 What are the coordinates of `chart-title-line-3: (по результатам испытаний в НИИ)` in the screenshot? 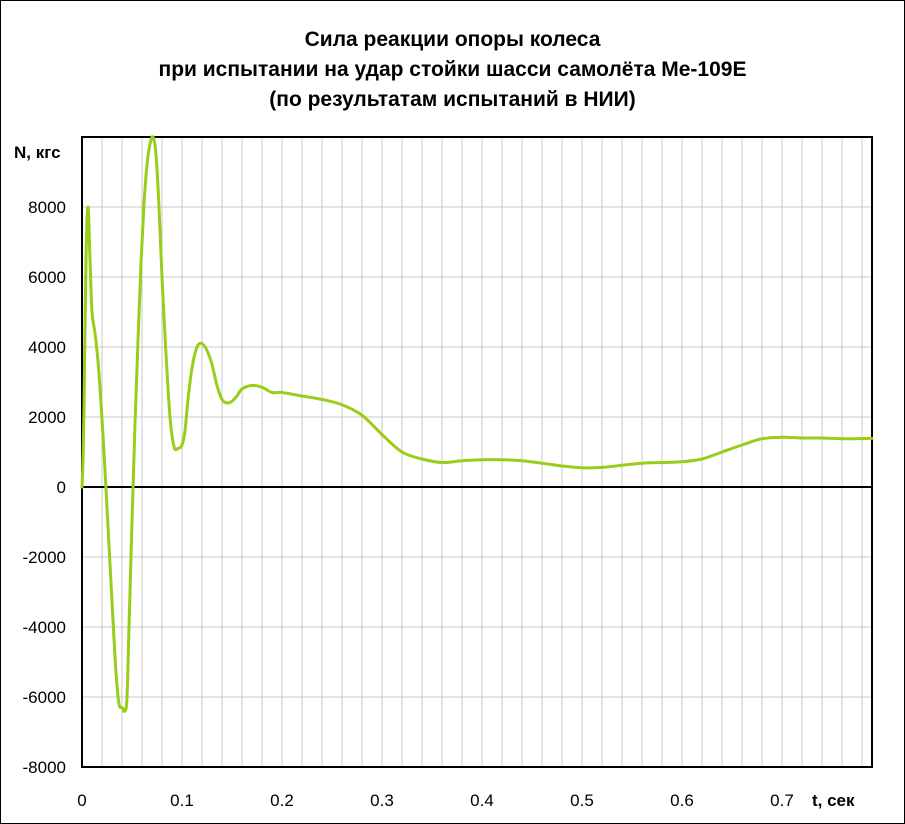 It's located at (452, 99).